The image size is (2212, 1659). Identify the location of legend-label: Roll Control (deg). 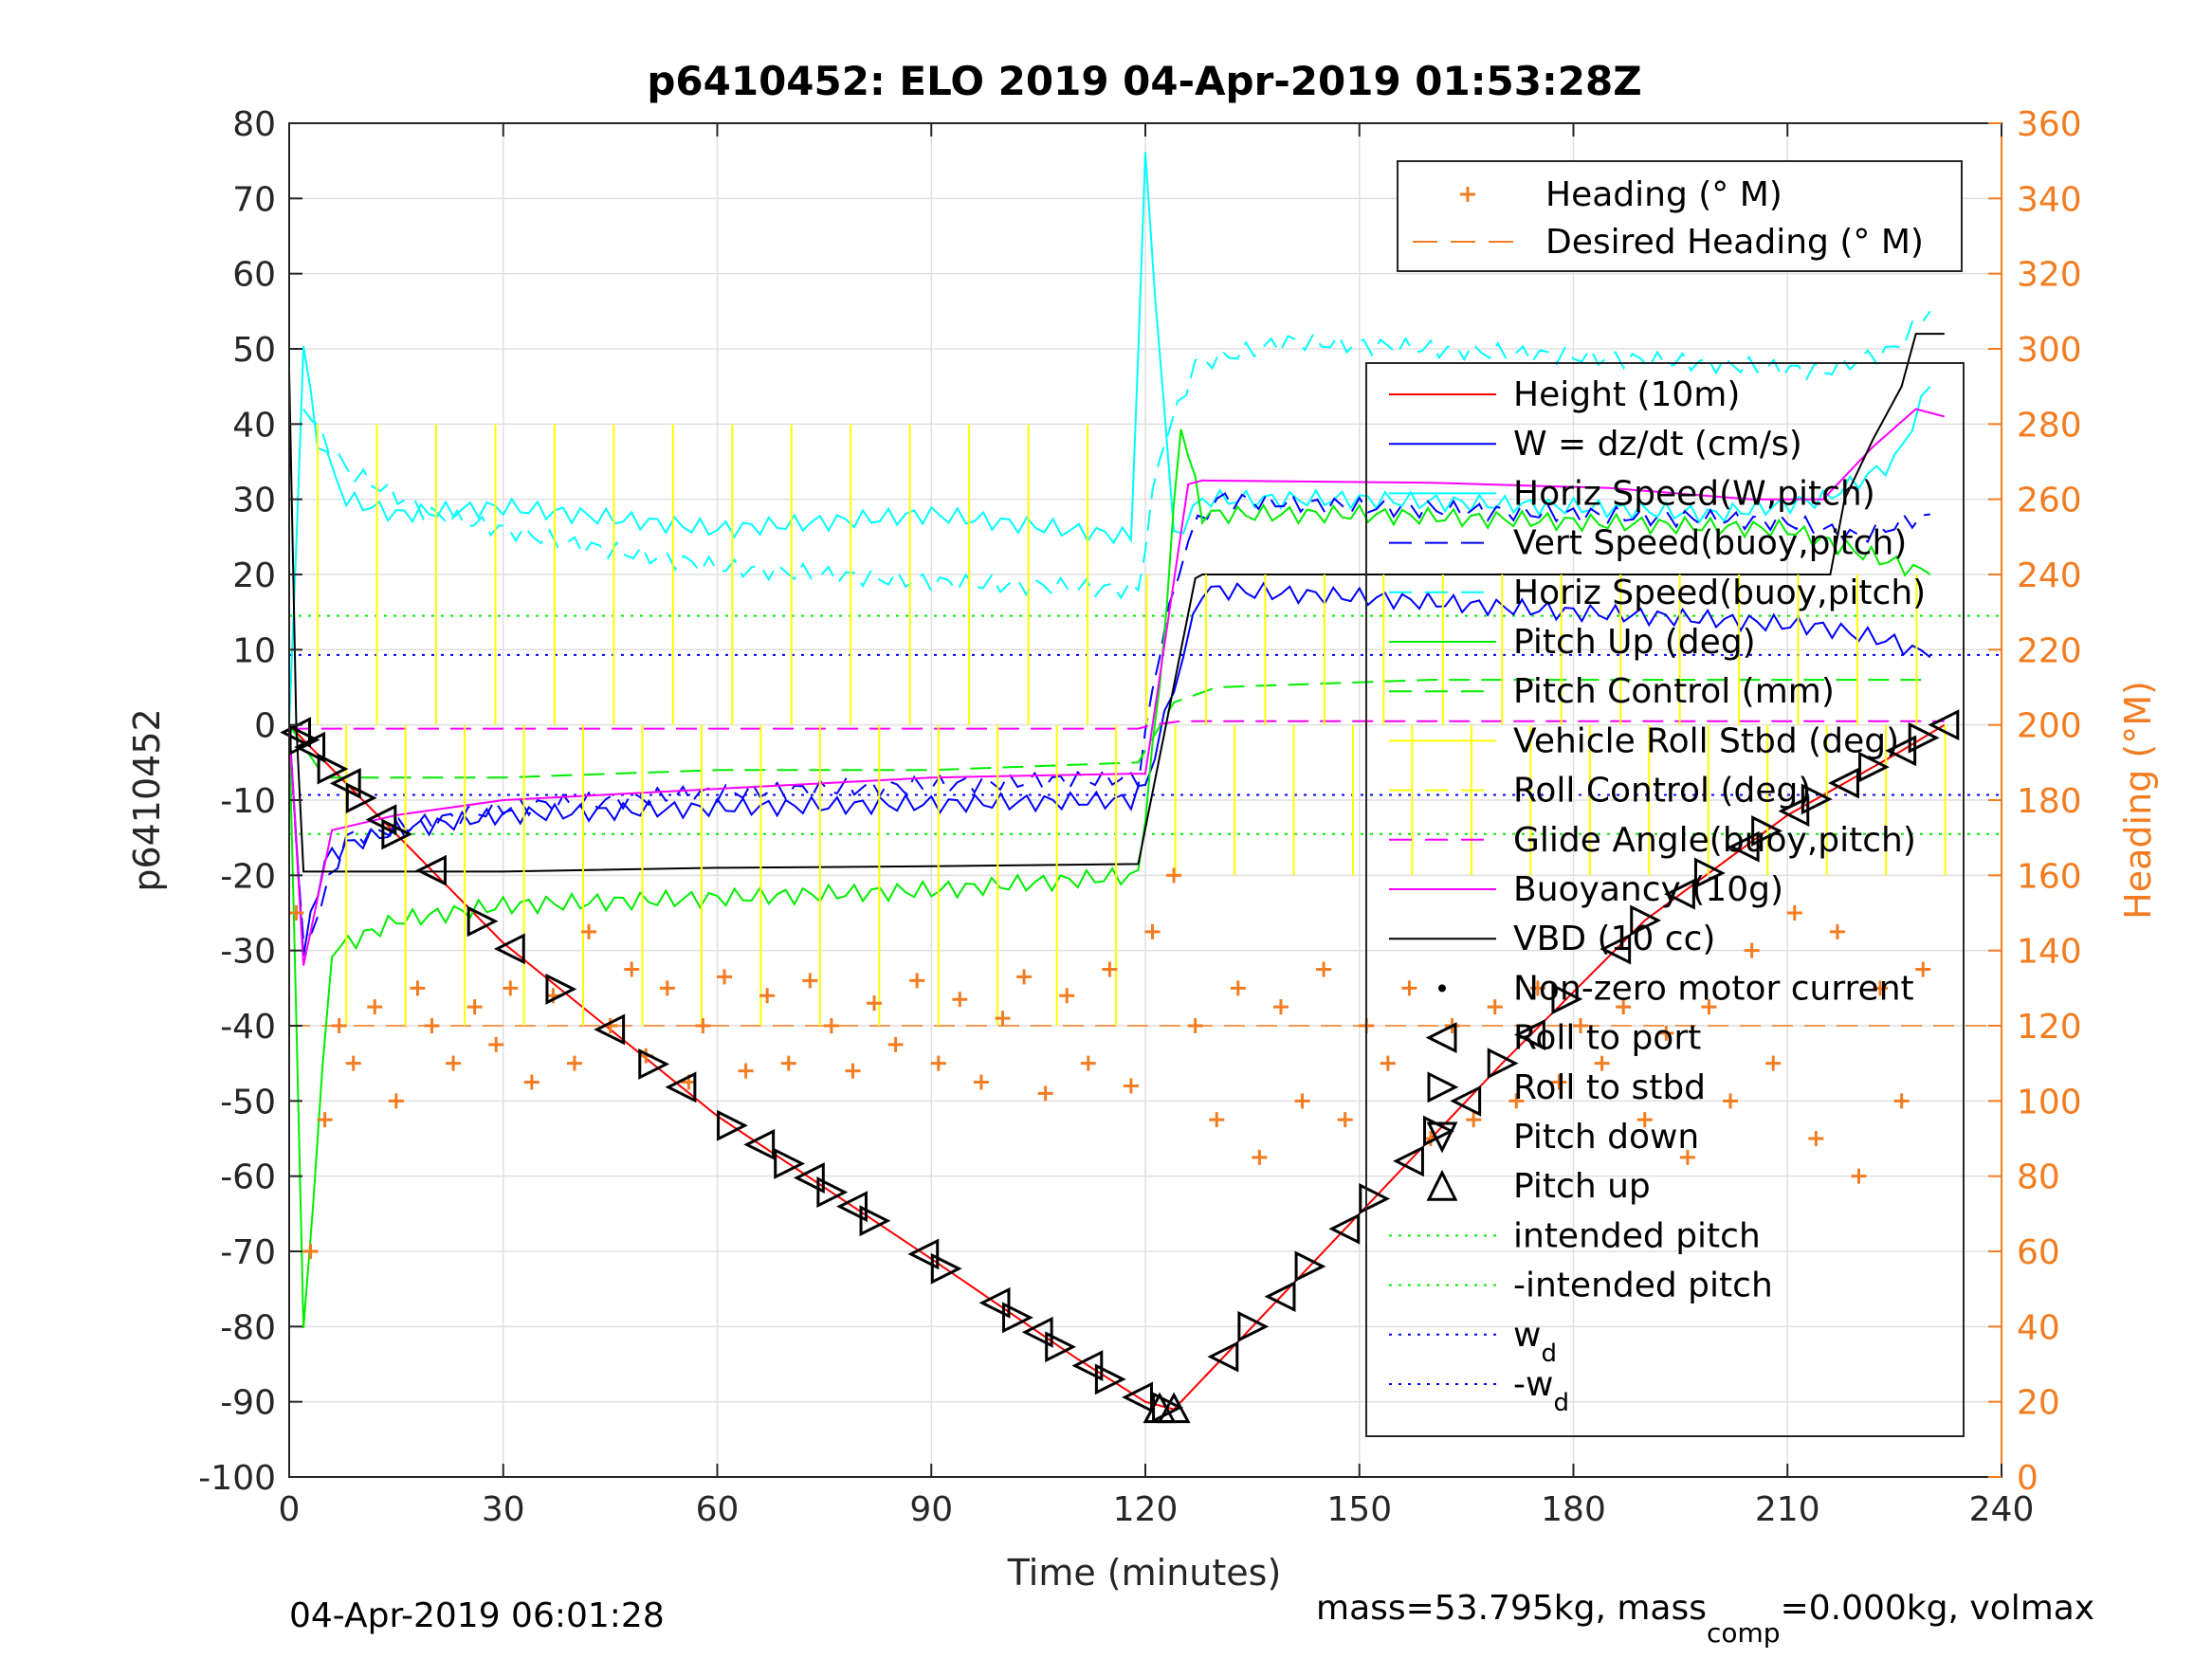
(1662, 791).